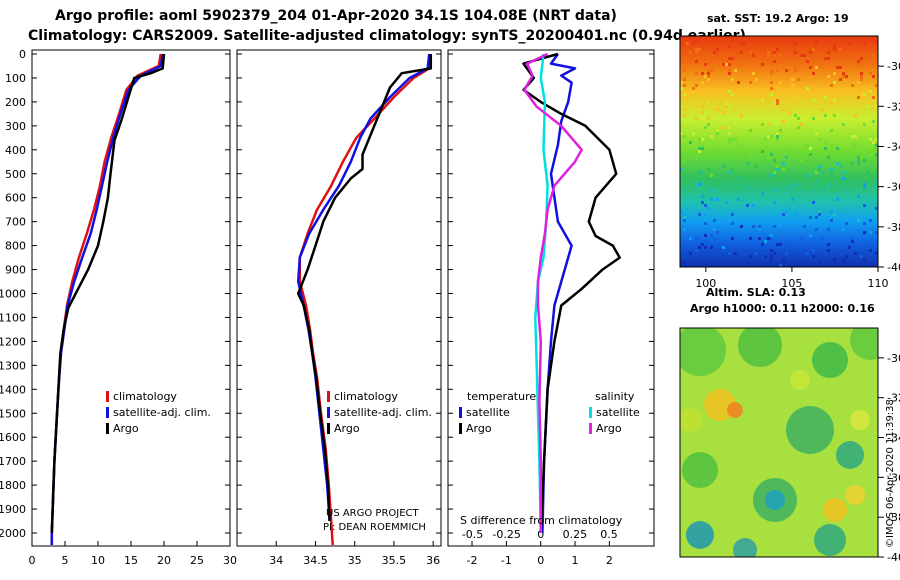  I want to click on sst-heatmap-cells, so click(779, 151).